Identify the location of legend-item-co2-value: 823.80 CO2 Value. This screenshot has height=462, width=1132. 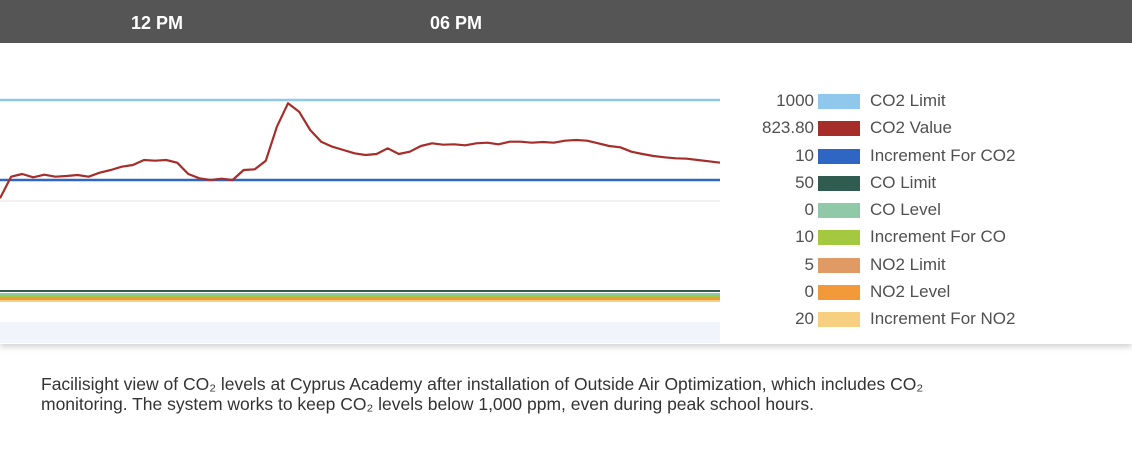
(900, 129).